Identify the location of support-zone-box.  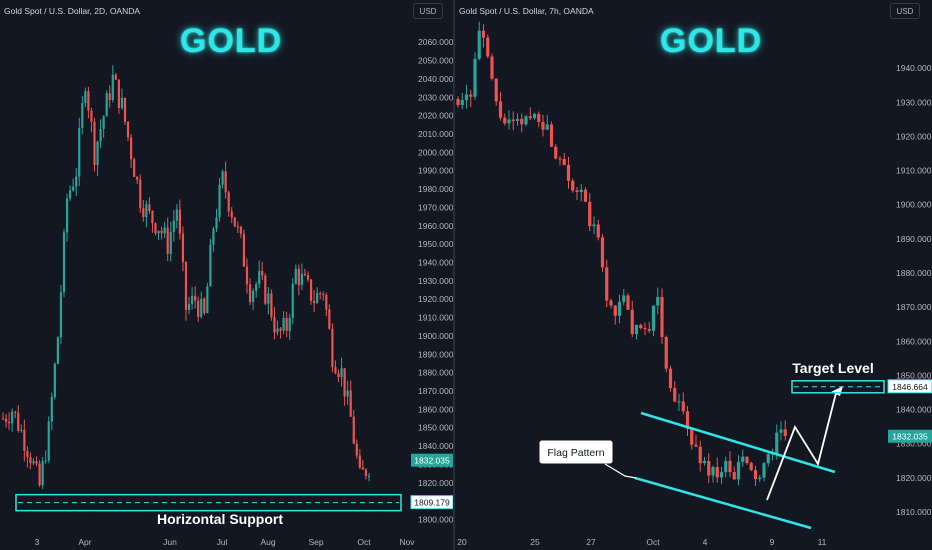
(208, 502).